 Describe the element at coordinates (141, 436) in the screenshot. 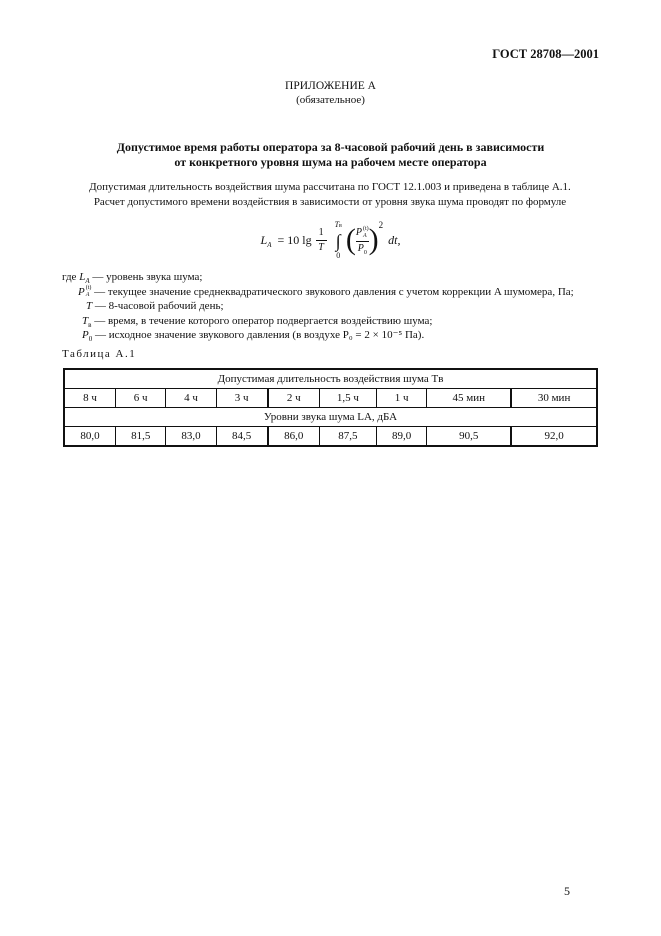

I see `level-cell: 81,5` at that location.